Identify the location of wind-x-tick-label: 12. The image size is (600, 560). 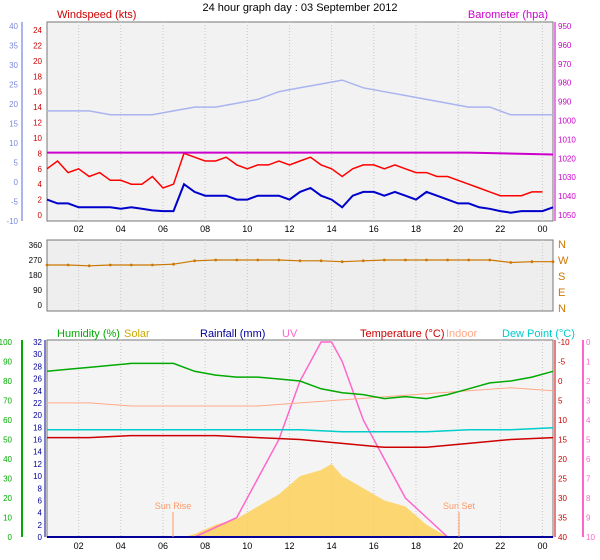
(289, 229).